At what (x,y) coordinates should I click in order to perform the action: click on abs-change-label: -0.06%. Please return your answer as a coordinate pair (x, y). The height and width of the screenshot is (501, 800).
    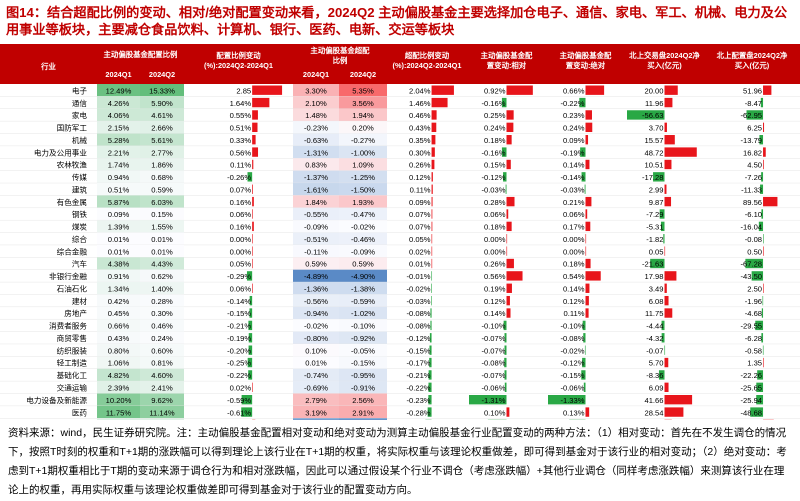
    Looking at the image, I should click on (572, 388).